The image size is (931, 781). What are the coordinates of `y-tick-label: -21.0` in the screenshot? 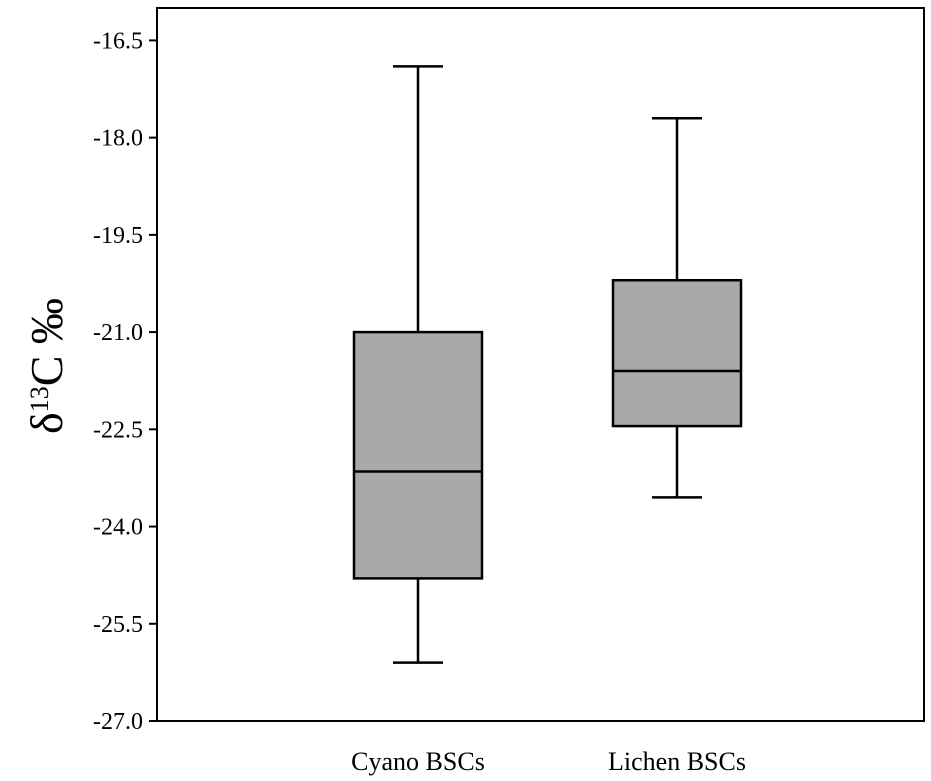 It's located at (118, 333).